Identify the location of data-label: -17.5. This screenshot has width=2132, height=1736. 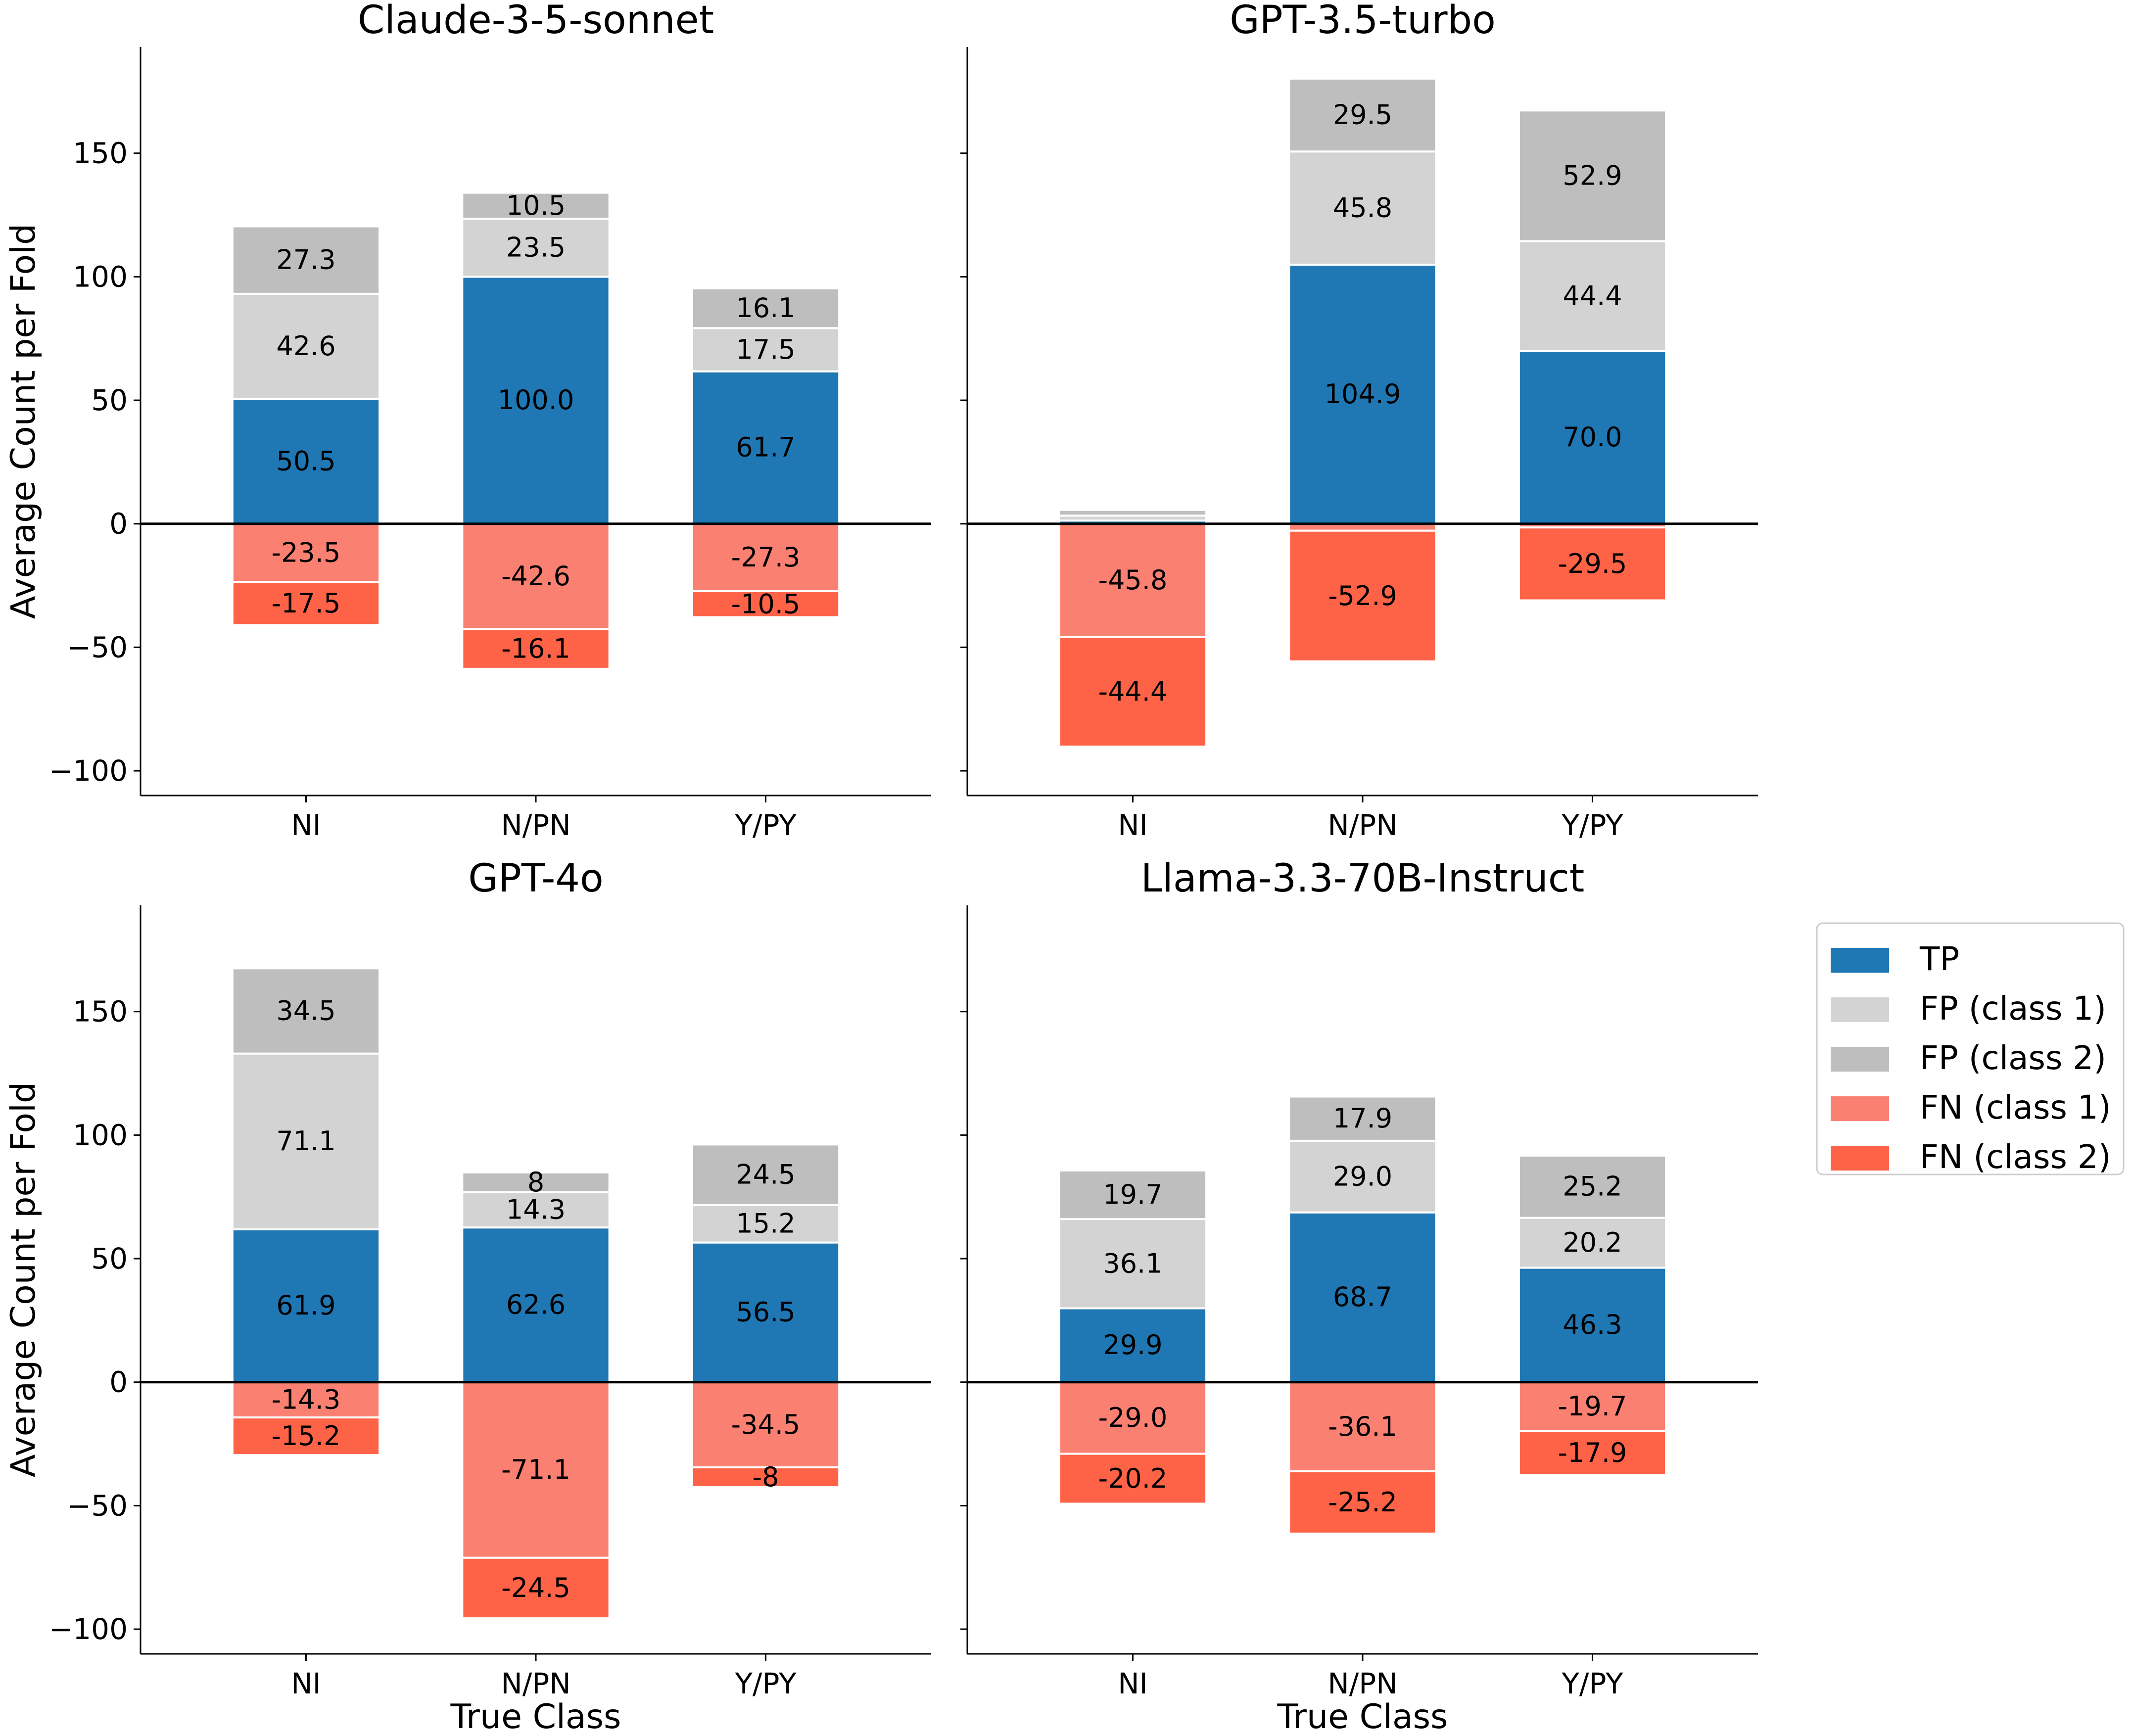
(306, 603).